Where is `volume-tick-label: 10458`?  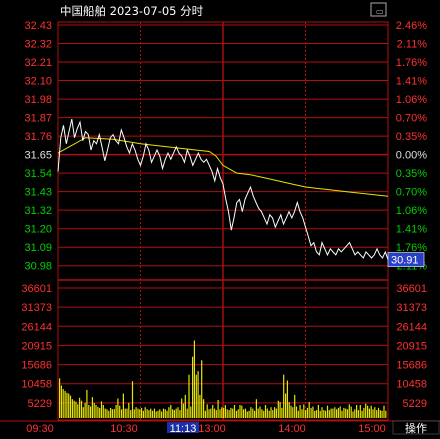 volume-tick-label: 10458 is located at coordinates (36, 385).